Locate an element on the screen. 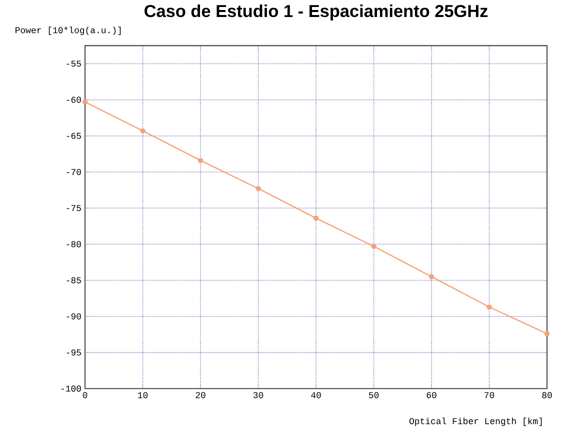 The image size is (568, 444). y-axis-title: Power [10*log(a.u.)] is located at coordinates (68, 31).